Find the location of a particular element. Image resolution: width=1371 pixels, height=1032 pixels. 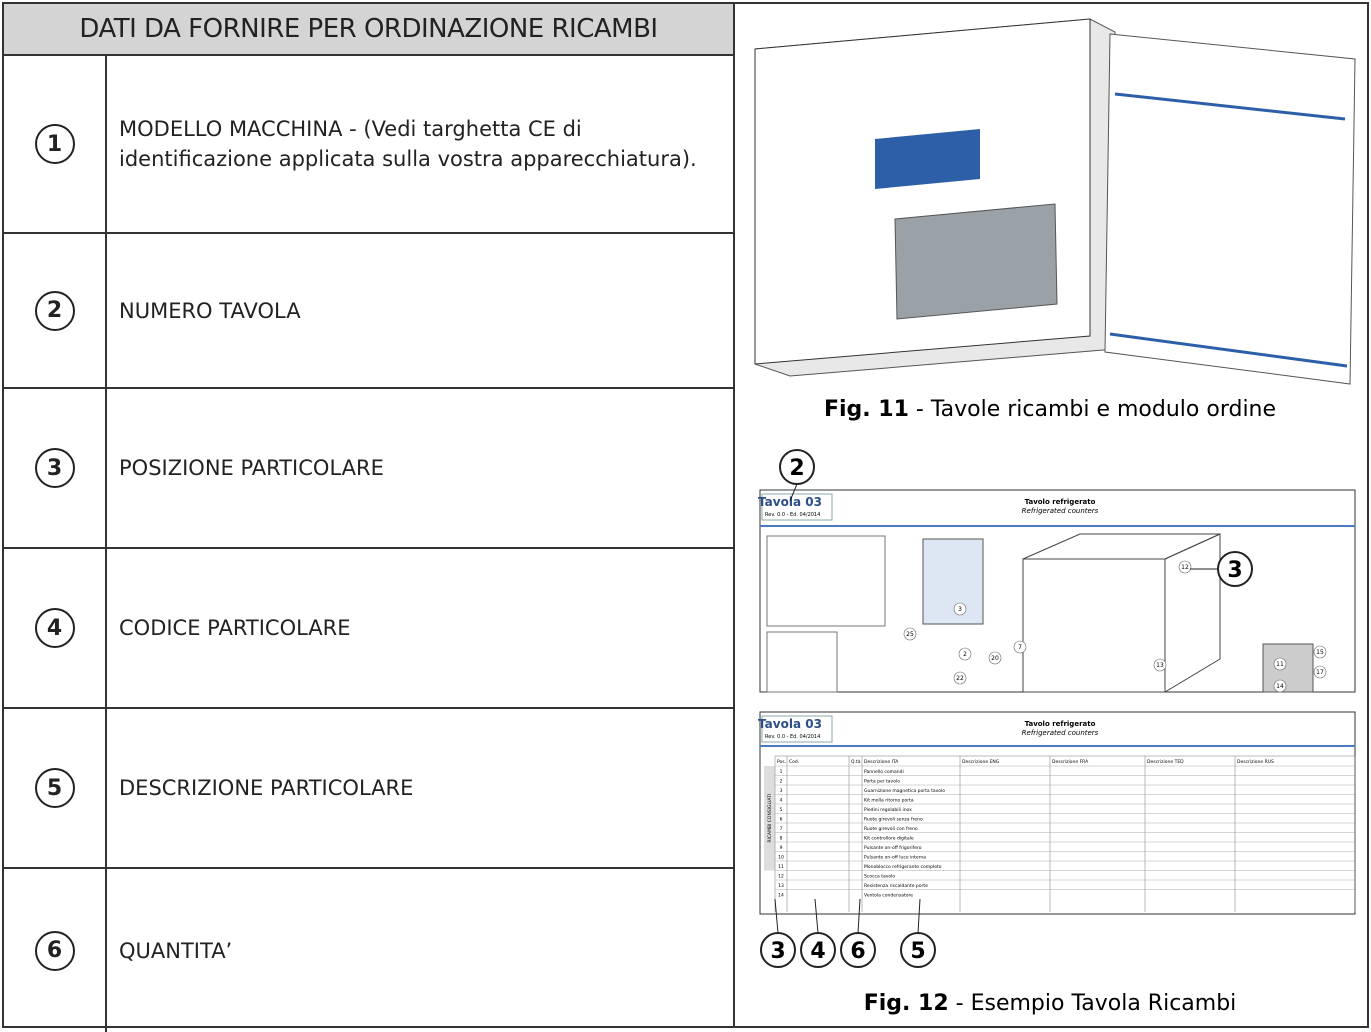

callout-number: 4 is located at coordinates (817, 951).